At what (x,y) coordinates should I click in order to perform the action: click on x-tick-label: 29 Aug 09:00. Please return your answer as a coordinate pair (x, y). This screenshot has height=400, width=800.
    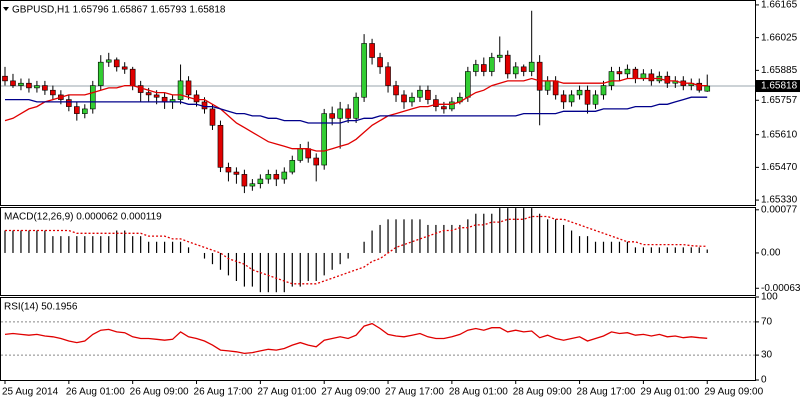
    Looking at the image, I should click on (733, 392).